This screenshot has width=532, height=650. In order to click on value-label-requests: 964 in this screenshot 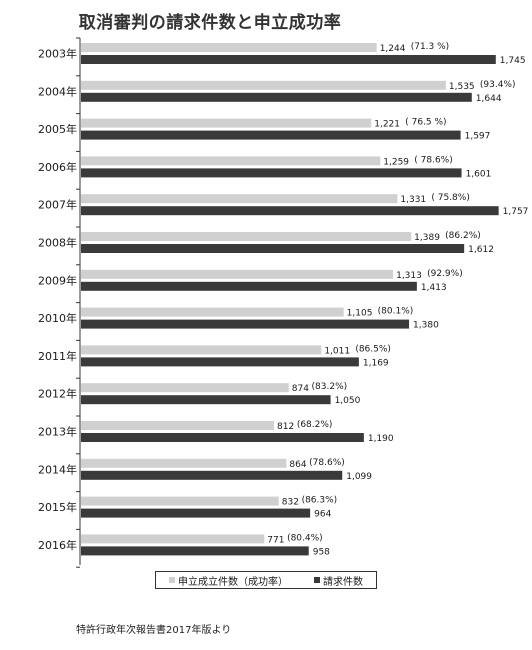, I will do `click(322, 515)`.